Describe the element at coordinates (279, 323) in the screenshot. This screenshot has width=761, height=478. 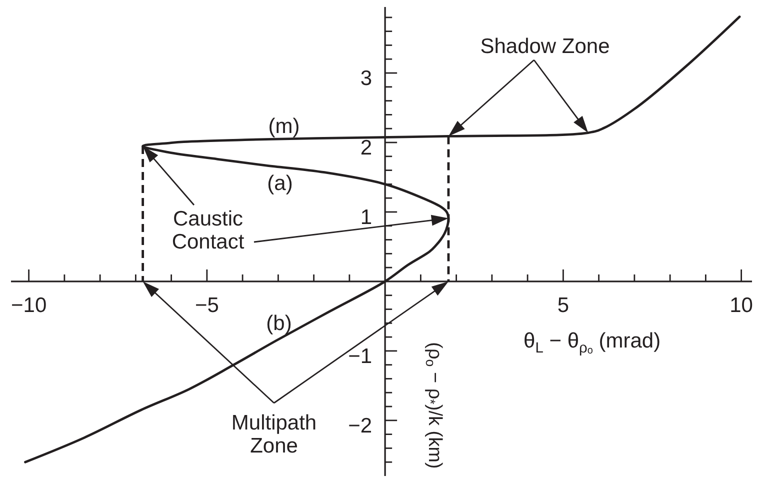
I see `annotation: (b)` at that location.